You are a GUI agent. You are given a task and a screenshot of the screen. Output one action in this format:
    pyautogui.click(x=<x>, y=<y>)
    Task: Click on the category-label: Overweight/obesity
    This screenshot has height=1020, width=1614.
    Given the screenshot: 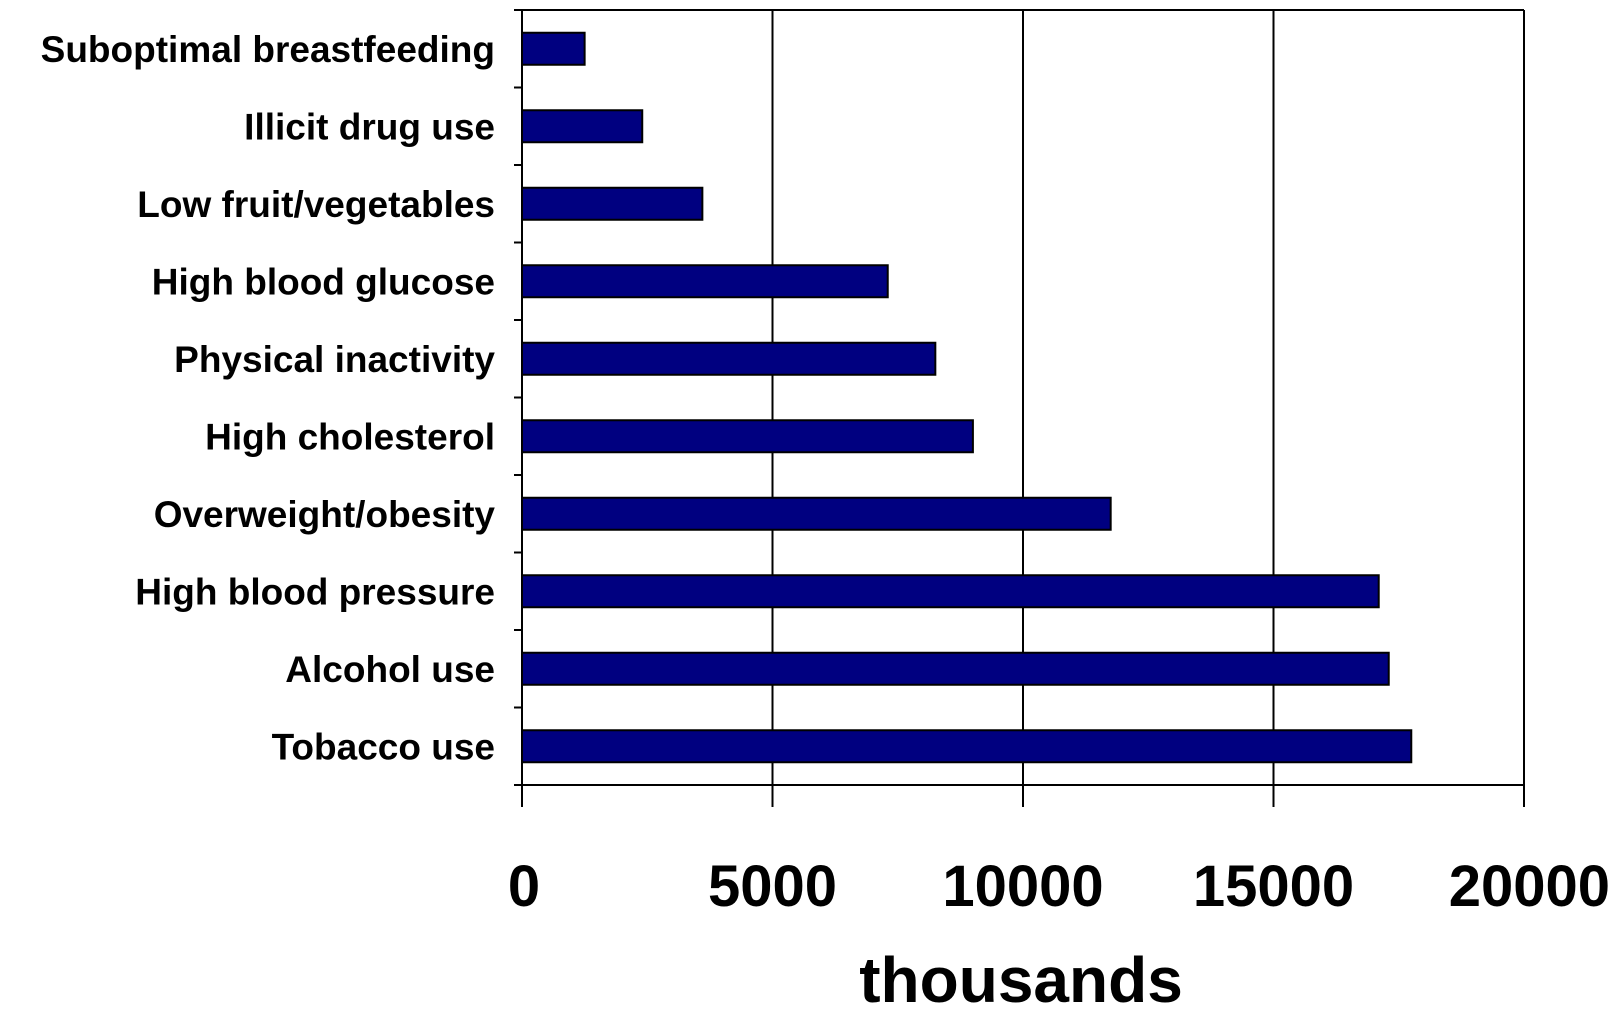 What is the action you would take?
    pyautogui.click(x=325, y=514)
    